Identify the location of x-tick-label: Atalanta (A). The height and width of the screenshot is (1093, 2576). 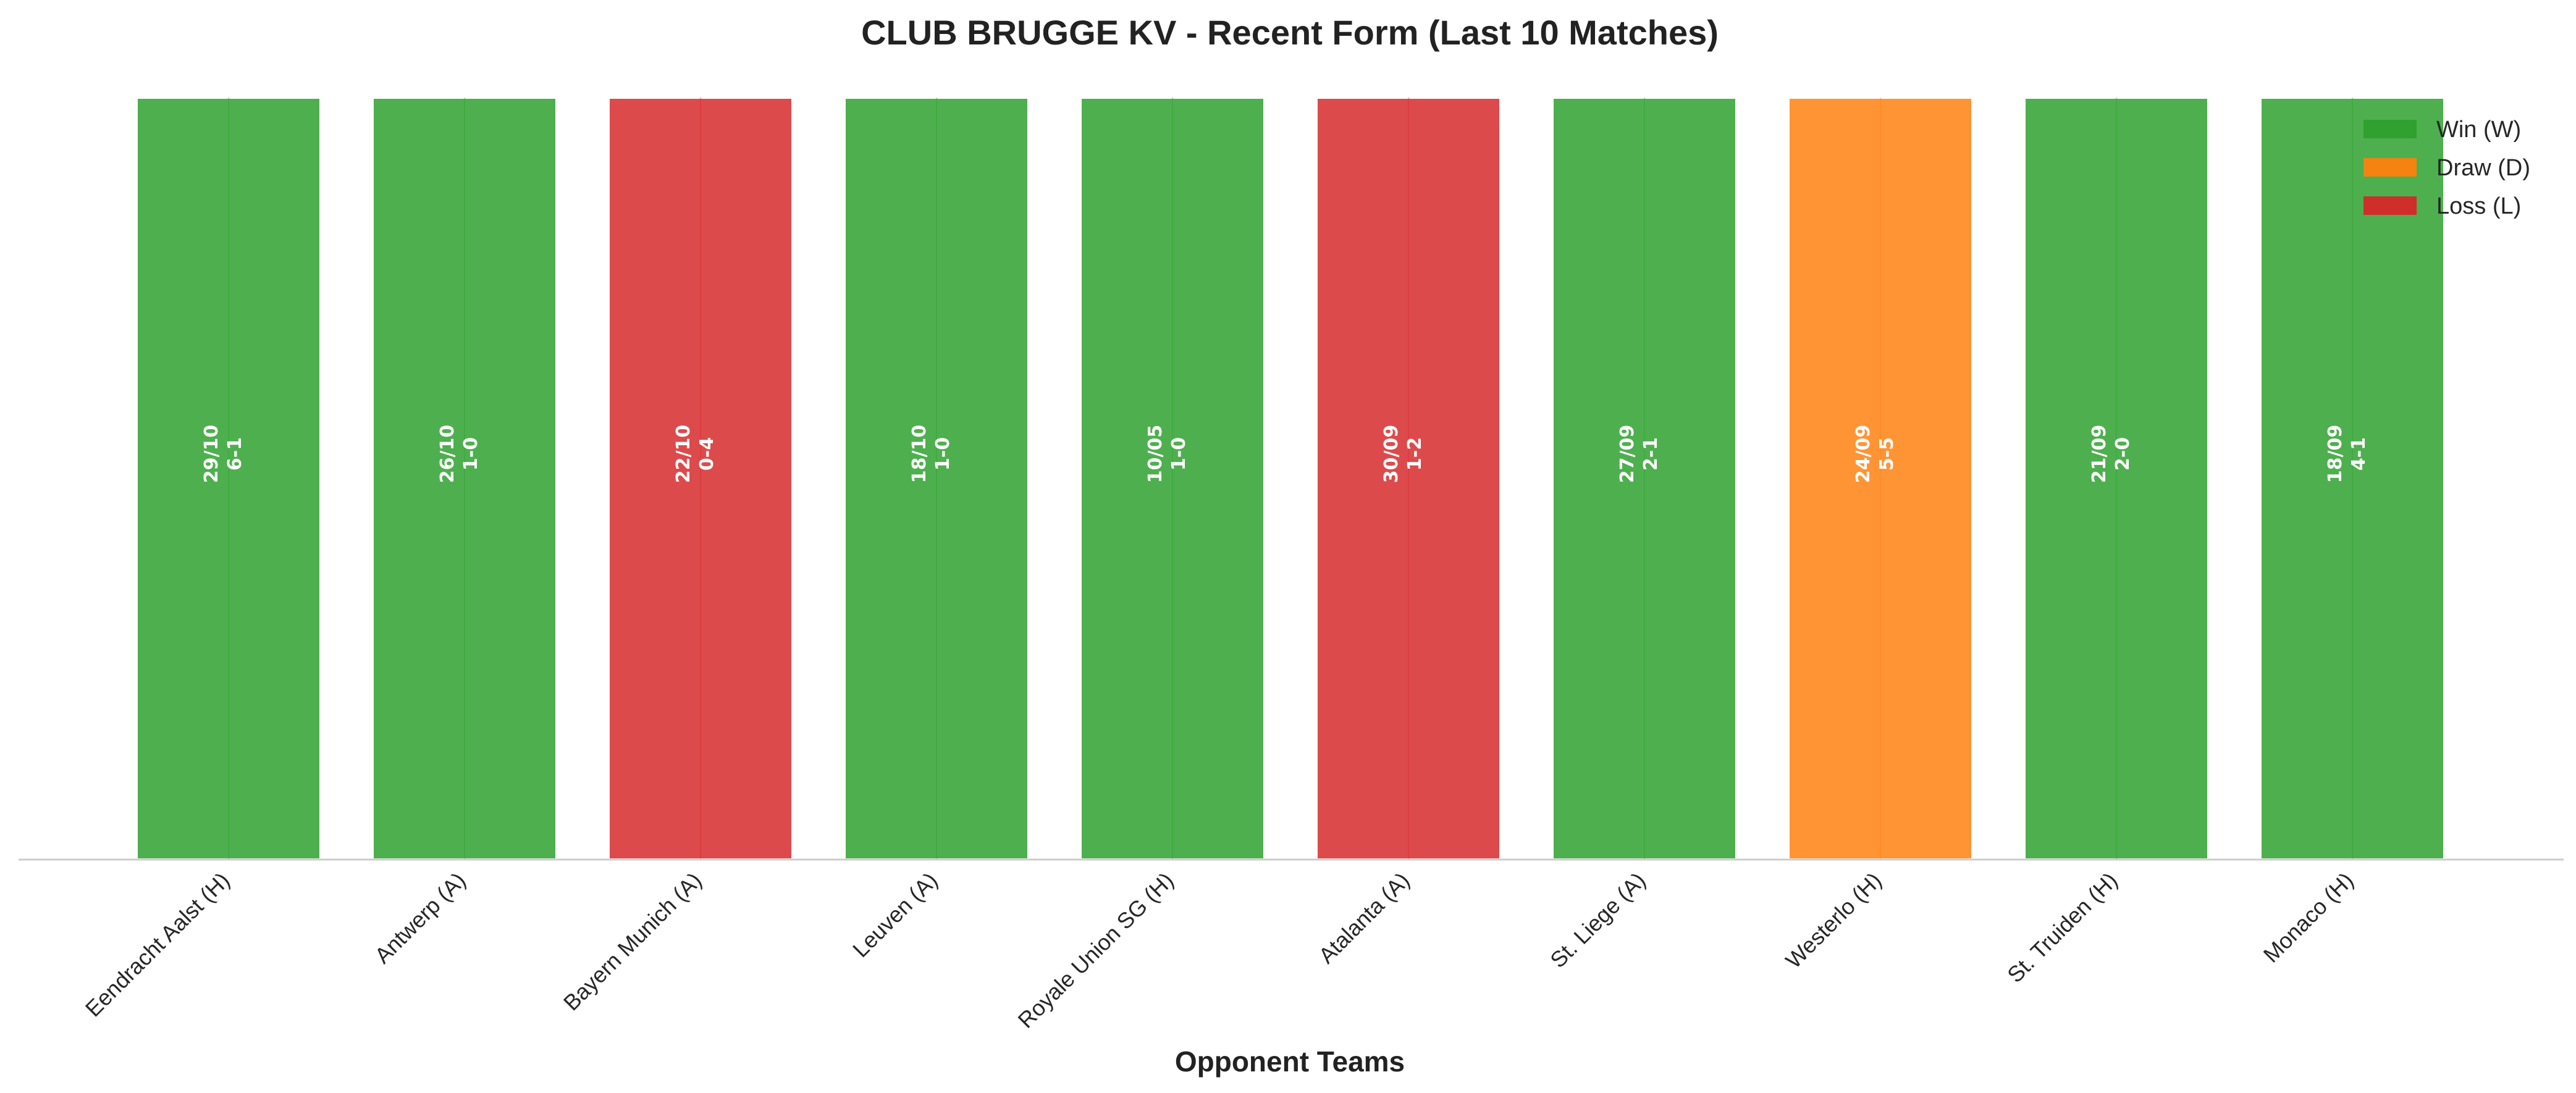
(1363, 918).